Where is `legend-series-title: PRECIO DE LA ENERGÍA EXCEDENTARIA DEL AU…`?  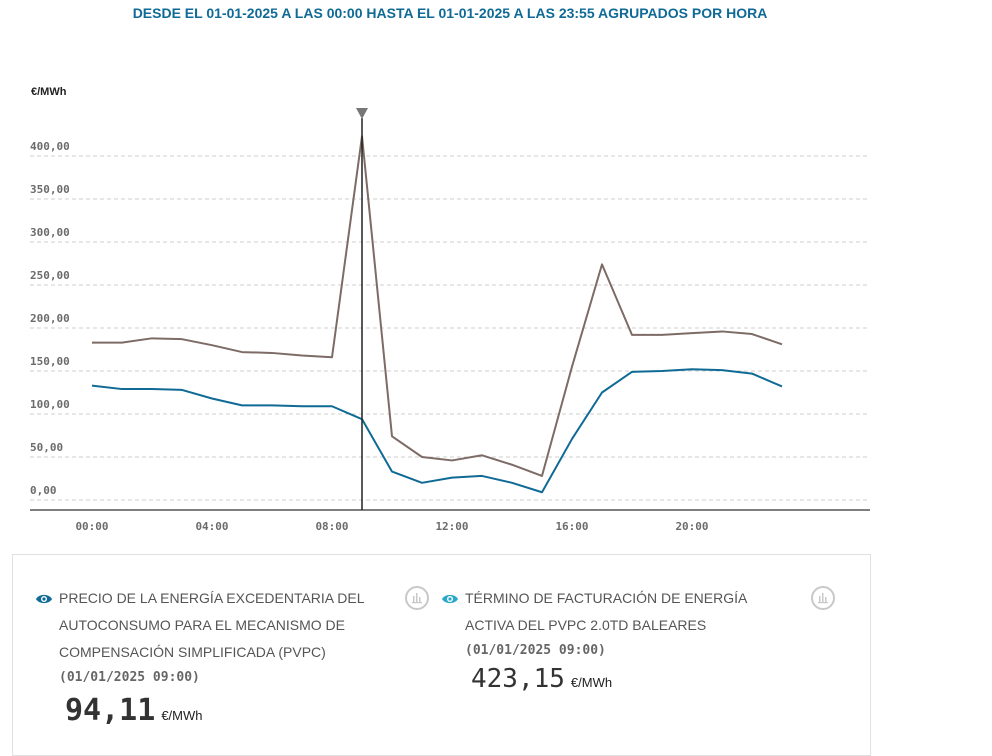 legend-series-title: PRECIO DE LA ENERGÍA EXCEDENTARIA DEL AU… is located at coordinates (211, 625).